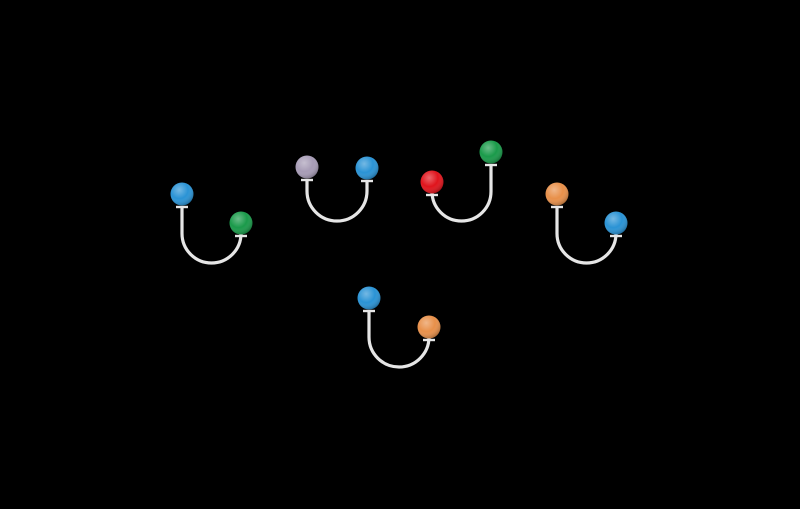 The image size is (800, 509). What do you see at coordinates (432, 182) in the screenshot?
I see `ball-red` at bounding box center [432, 182].